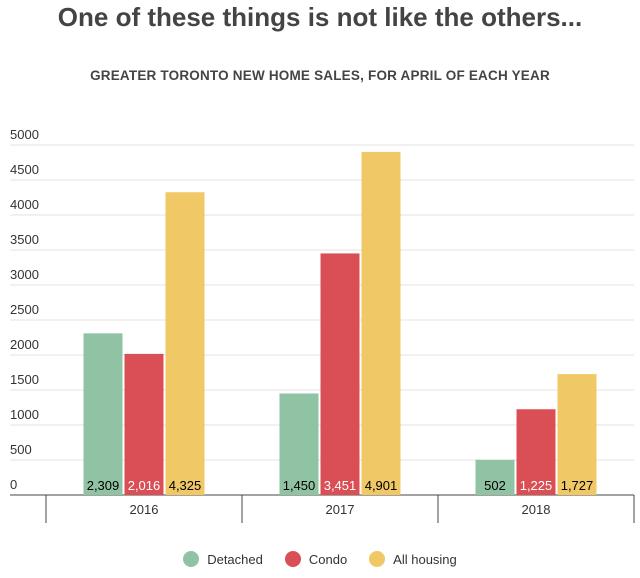 This screenshot has height=578, width=640. Describe the element at coordinates (24, 274) in the screenshot. I see `y-tick-label: 3000` at that location.